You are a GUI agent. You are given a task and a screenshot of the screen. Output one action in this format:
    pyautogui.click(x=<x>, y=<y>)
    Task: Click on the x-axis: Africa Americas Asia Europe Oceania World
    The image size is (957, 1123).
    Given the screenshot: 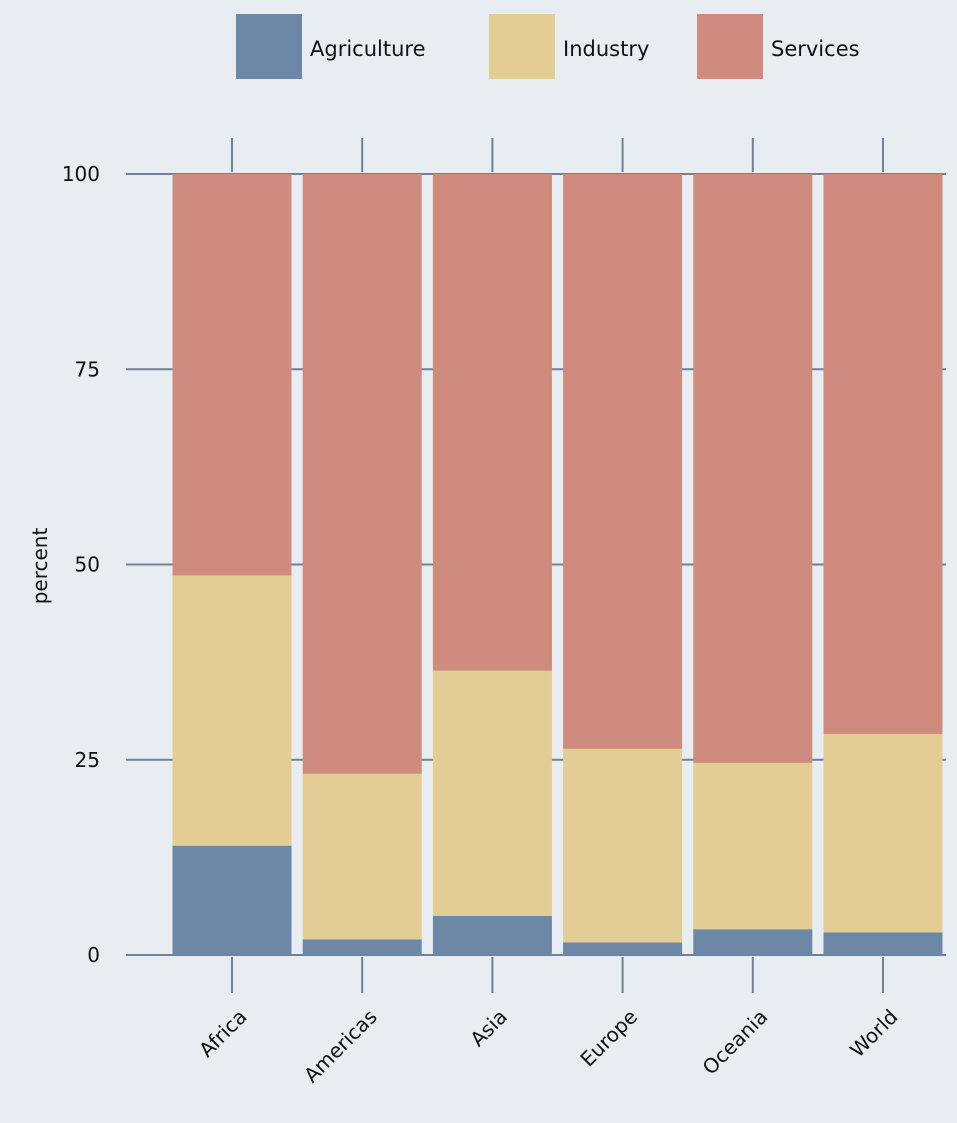 What is the action you would take?
    pyautogui.click(x=548, y=1046)
    